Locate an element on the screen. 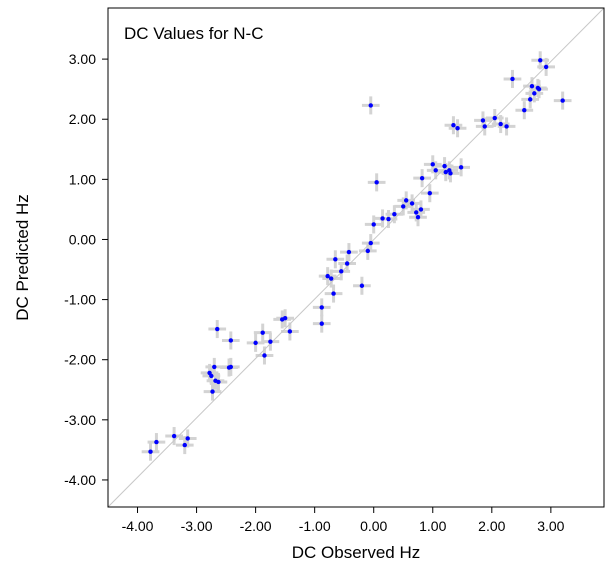  x-tick-label: 1.00 is located at coordinates (432, 526).